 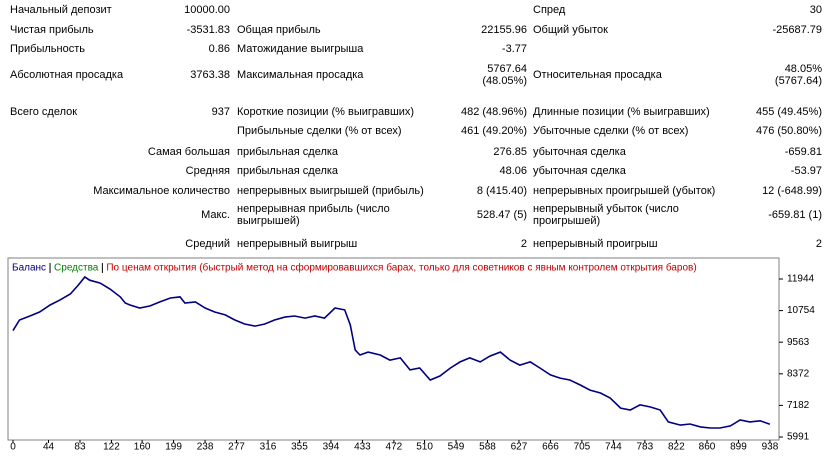 I want to click on x-tick-label: 744, so click(x=613, y=447).